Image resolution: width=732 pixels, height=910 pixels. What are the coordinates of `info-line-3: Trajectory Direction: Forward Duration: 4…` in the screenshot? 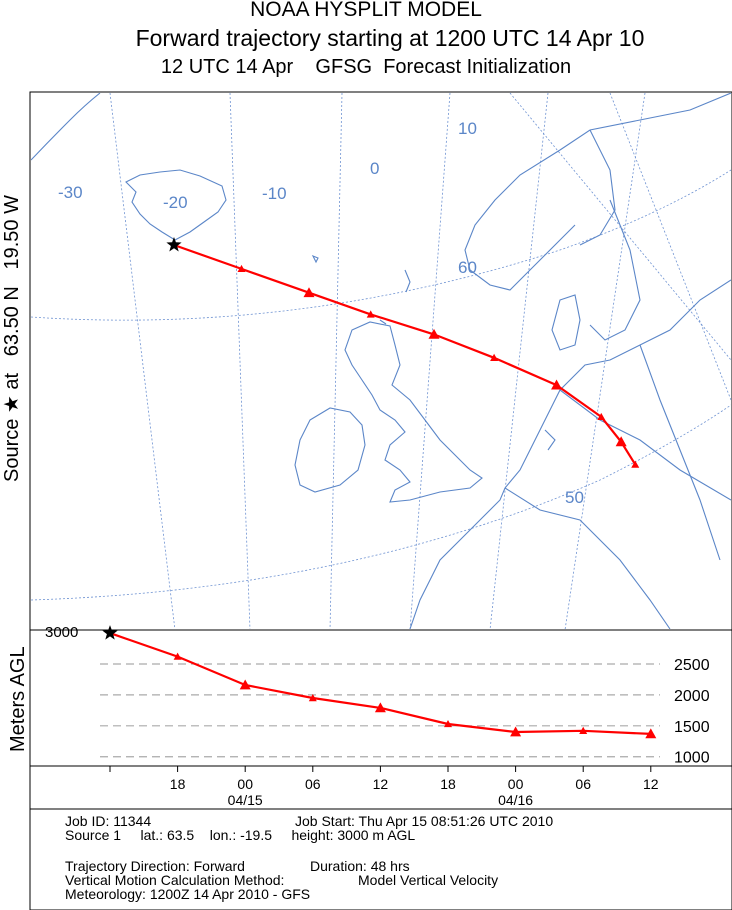 It's located at (237, 866).